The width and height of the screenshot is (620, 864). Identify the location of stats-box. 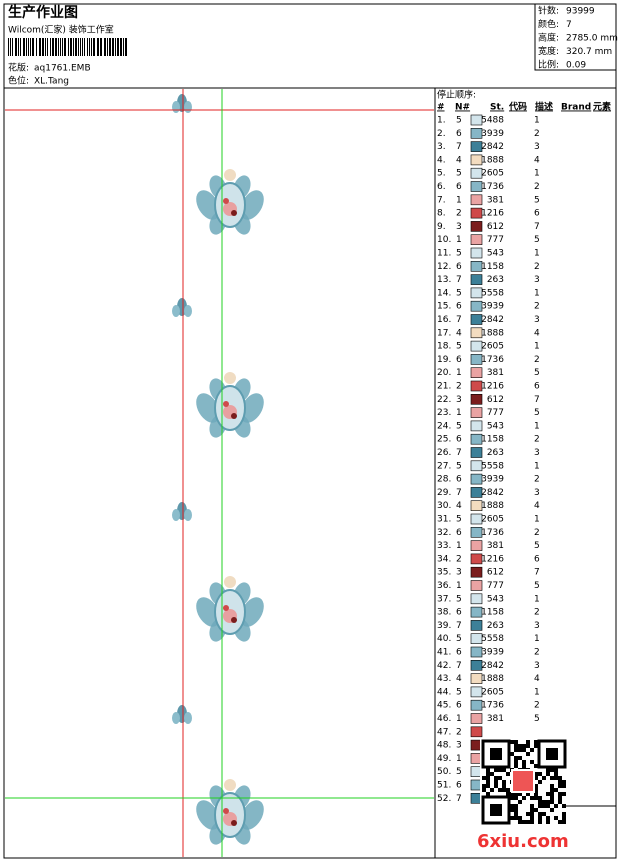
(575, 37).